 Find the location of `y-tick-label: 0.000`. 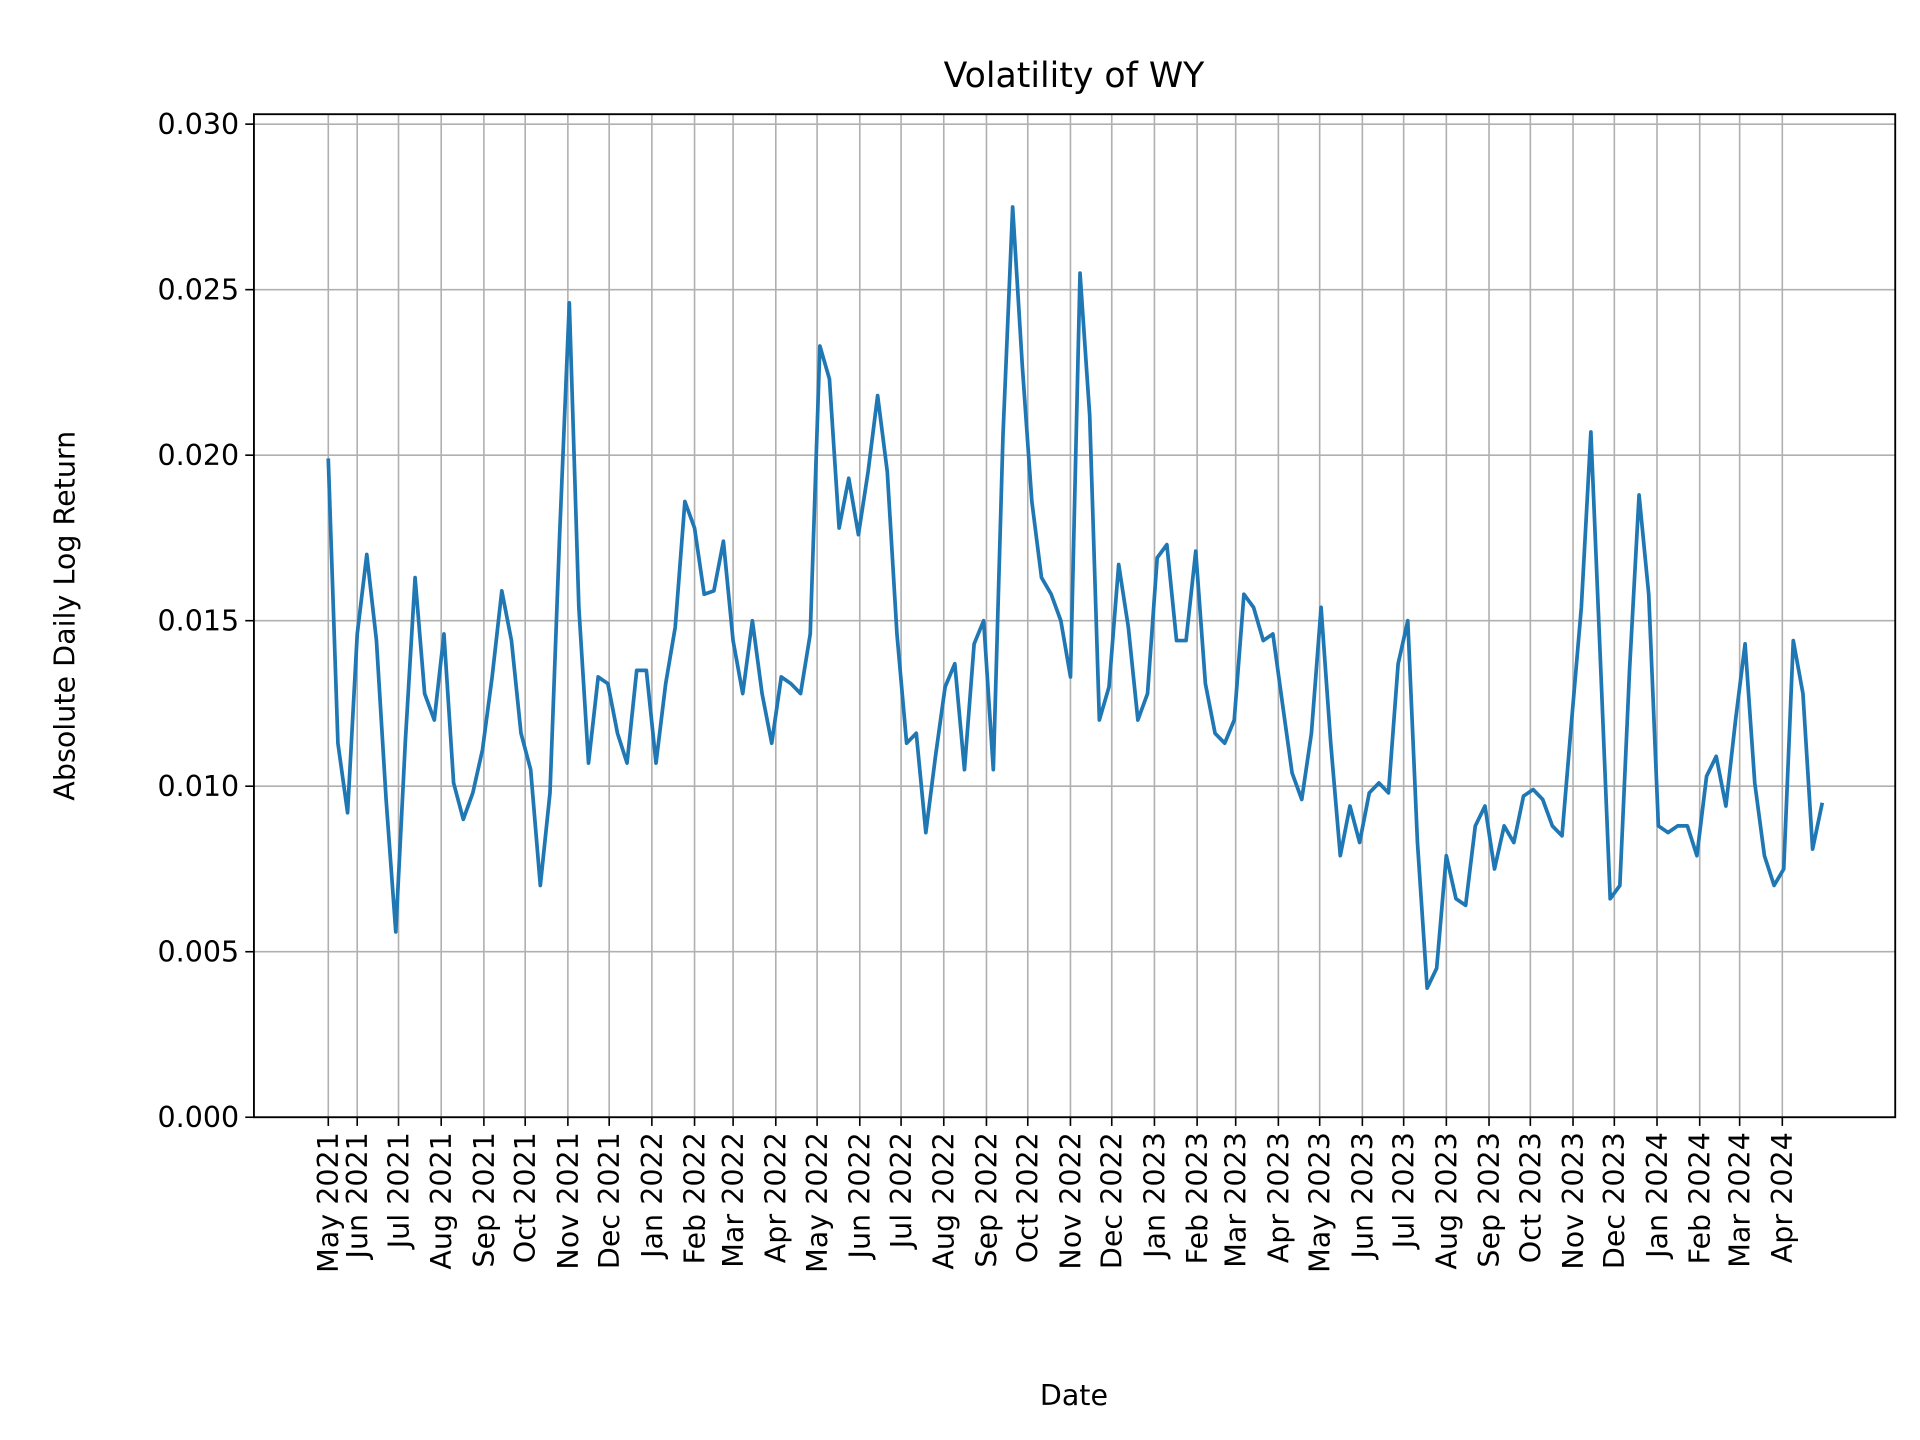

y-tick-label: 0.000 is located at coordinates (199, 1117).